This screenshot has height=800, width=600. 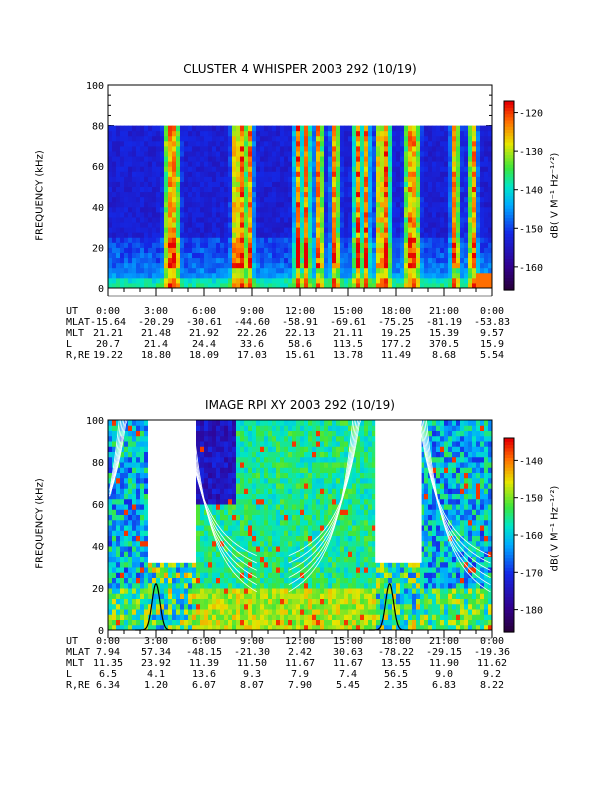 I want to click on panel1-ephem-value: 15.61, so click(x=300, y=355).